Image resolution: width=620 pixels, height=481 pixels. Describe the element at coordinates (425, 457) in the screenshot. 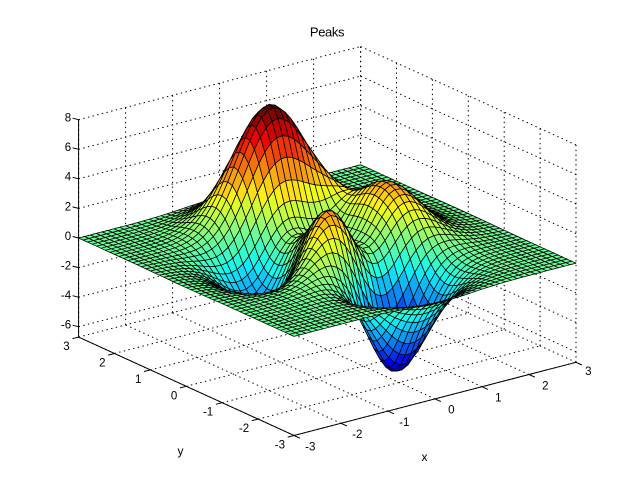

I see `svg-text: x` at that location.